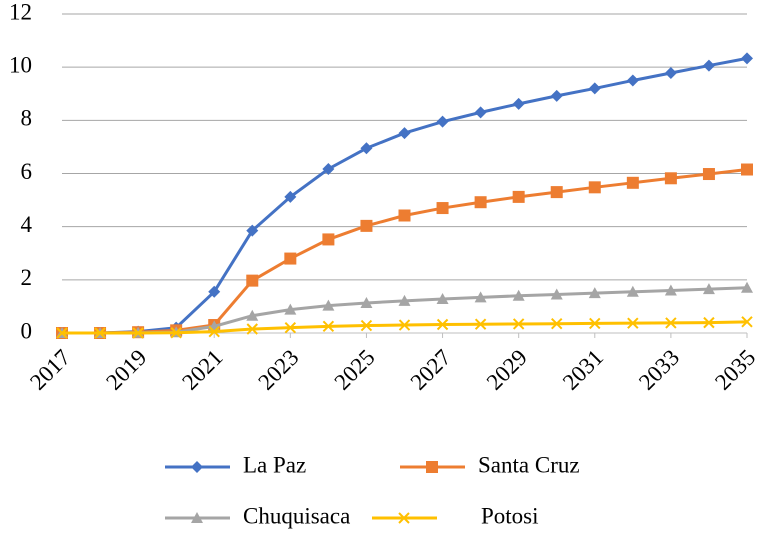 The height and width of the screenshot is (533, 758). I want to click on y-tick-label: 0, so click(27, 330).